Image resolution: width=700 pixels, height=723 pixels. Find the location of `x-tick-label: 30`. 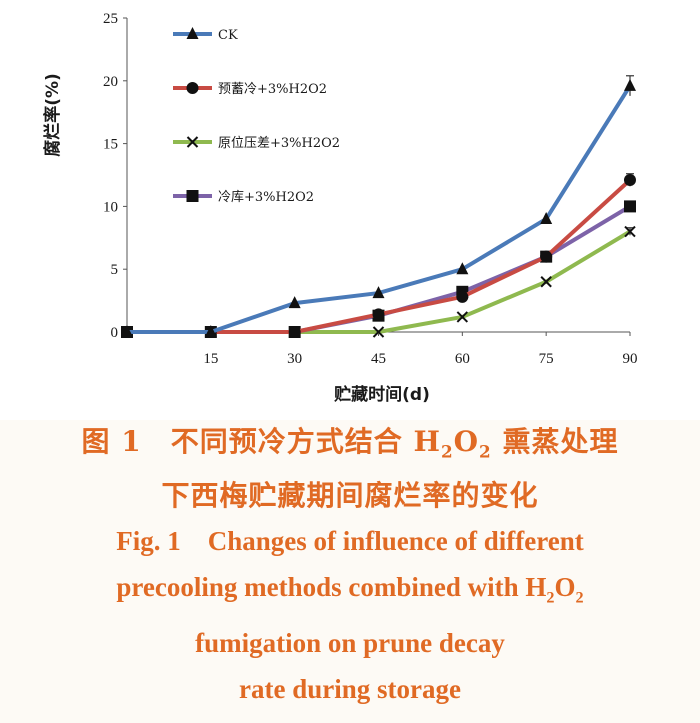

x-tick-label: 30 is located at coordinates (294, 359).